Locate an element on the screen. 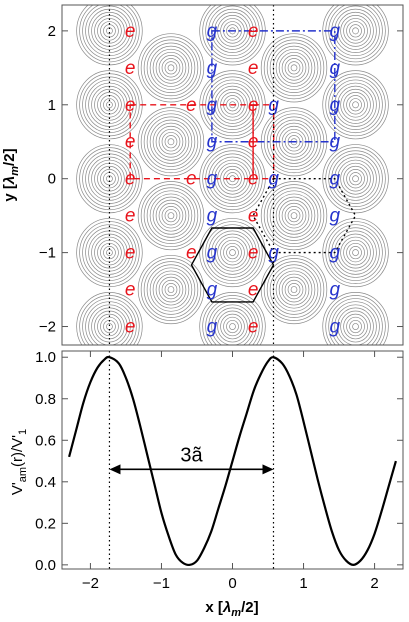  bottom-x-tick-label: −2 is located at coordinates (90, 583).